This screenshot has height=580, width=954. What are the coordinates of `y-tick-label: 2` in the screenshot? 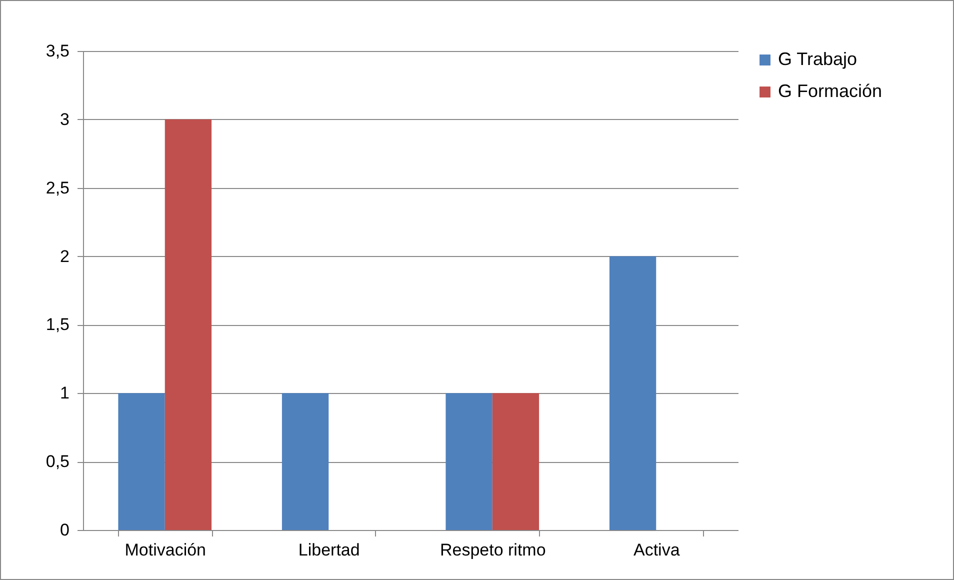 It's located at (65, 256).